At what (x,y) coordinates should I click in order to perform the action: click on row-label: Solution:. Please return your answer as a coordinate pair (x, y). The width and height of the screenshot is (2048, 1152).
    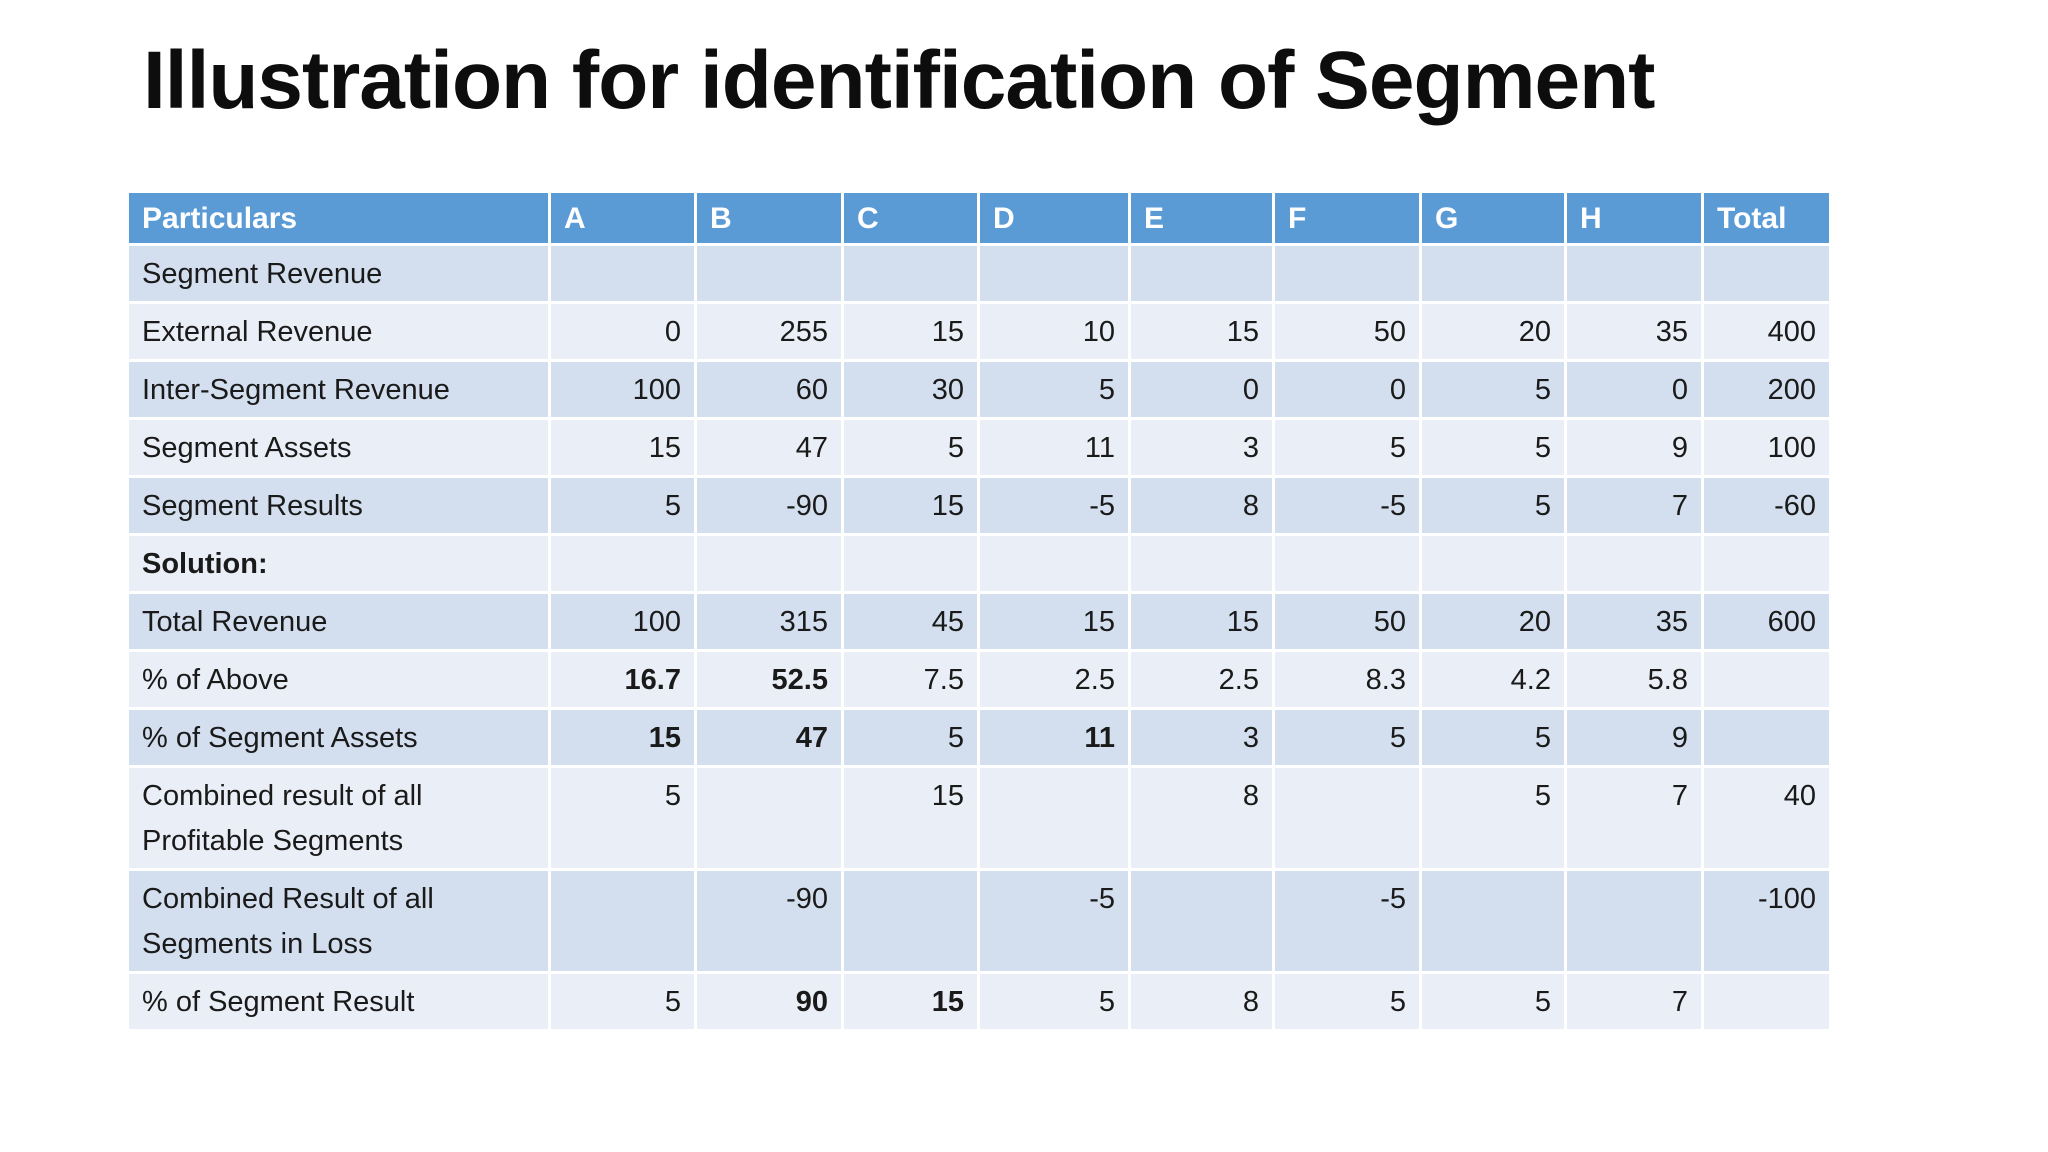
    Looking at the image, I should click on (338, 563).